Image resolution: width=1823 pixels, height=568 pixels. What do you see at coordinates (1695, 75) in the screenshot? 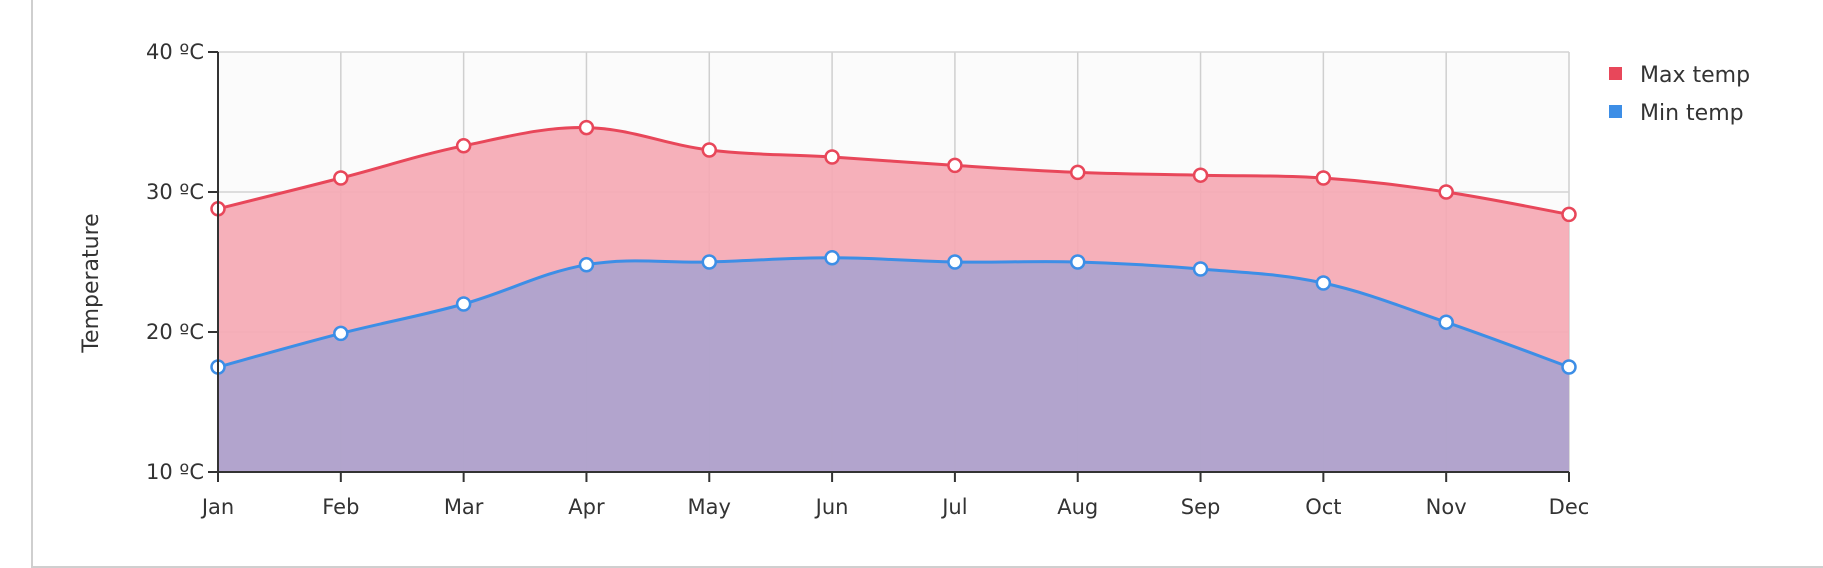
I see `legend-label: Max temp` at bounding box center [1695, 75].